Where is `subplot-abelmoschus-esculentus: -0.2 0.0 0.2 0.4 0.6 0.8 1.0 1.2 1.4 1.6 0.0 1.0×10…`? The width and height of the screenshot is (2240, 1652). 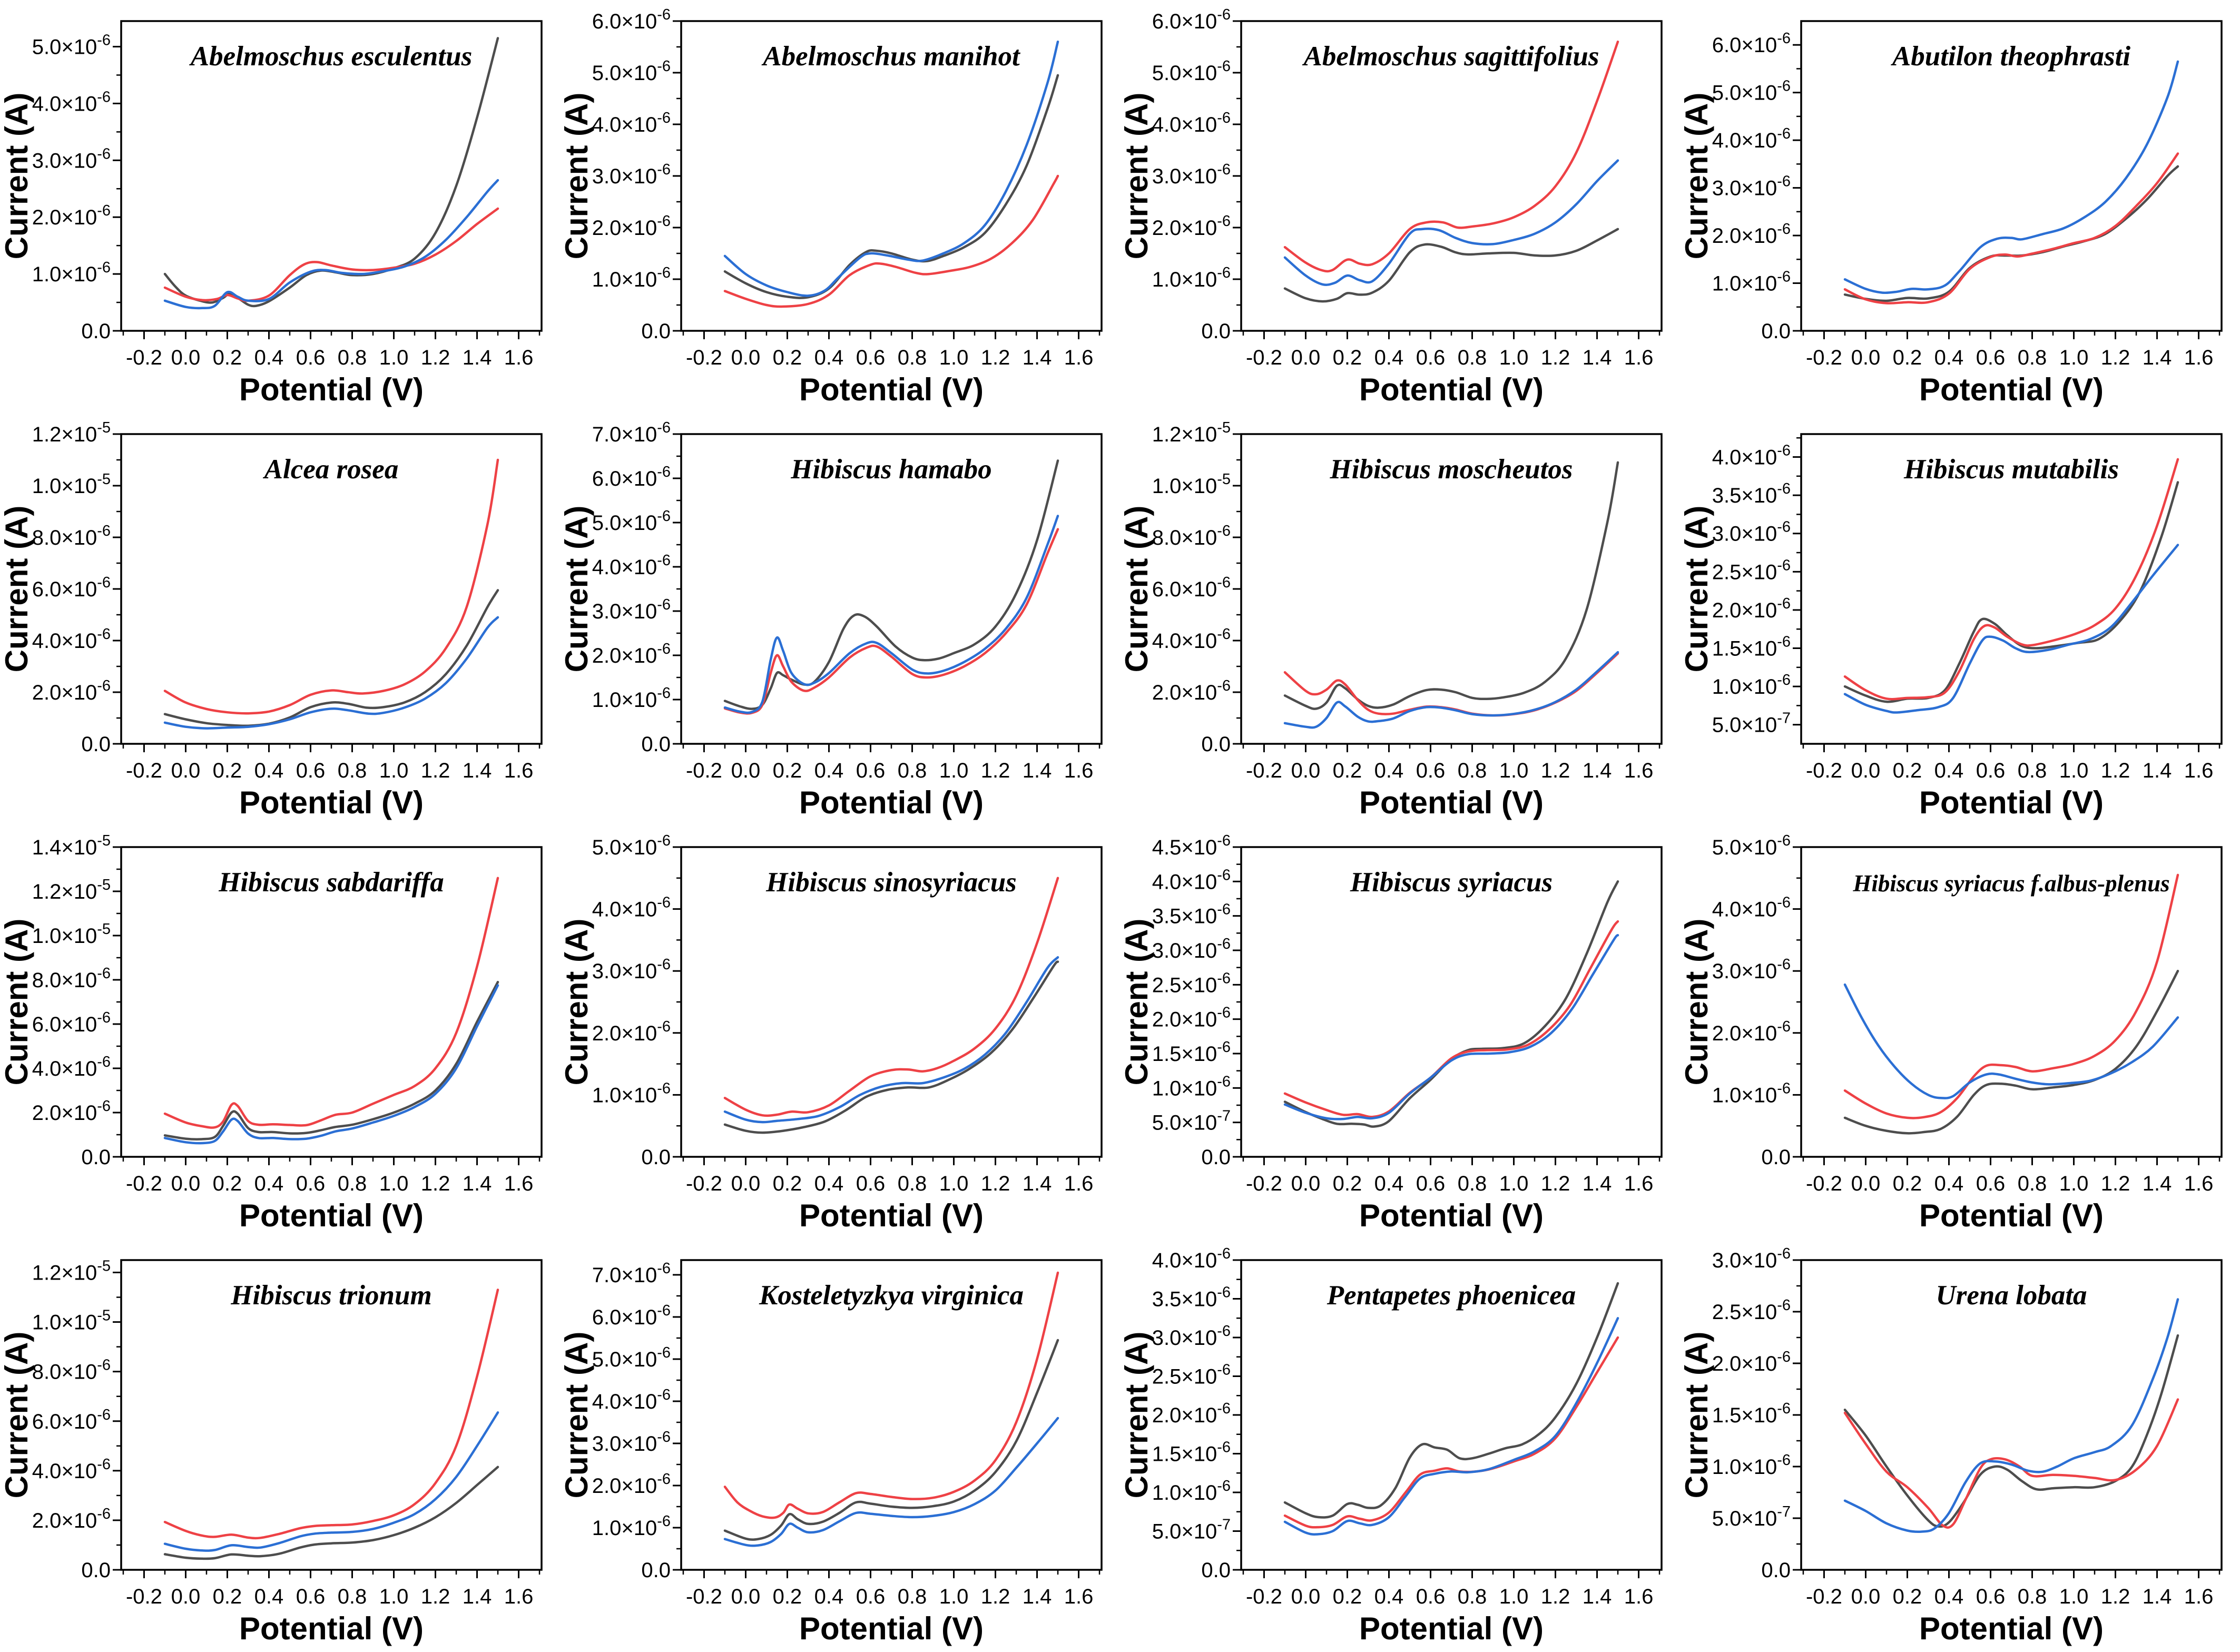
subplot-abelmoschus-esculentus: -0.2 0.0 0.2 0.4 0.6 0.8 1.0 1.2 1.4 1.6 0.0 1.0×10… is located at coordinates (280, 206).